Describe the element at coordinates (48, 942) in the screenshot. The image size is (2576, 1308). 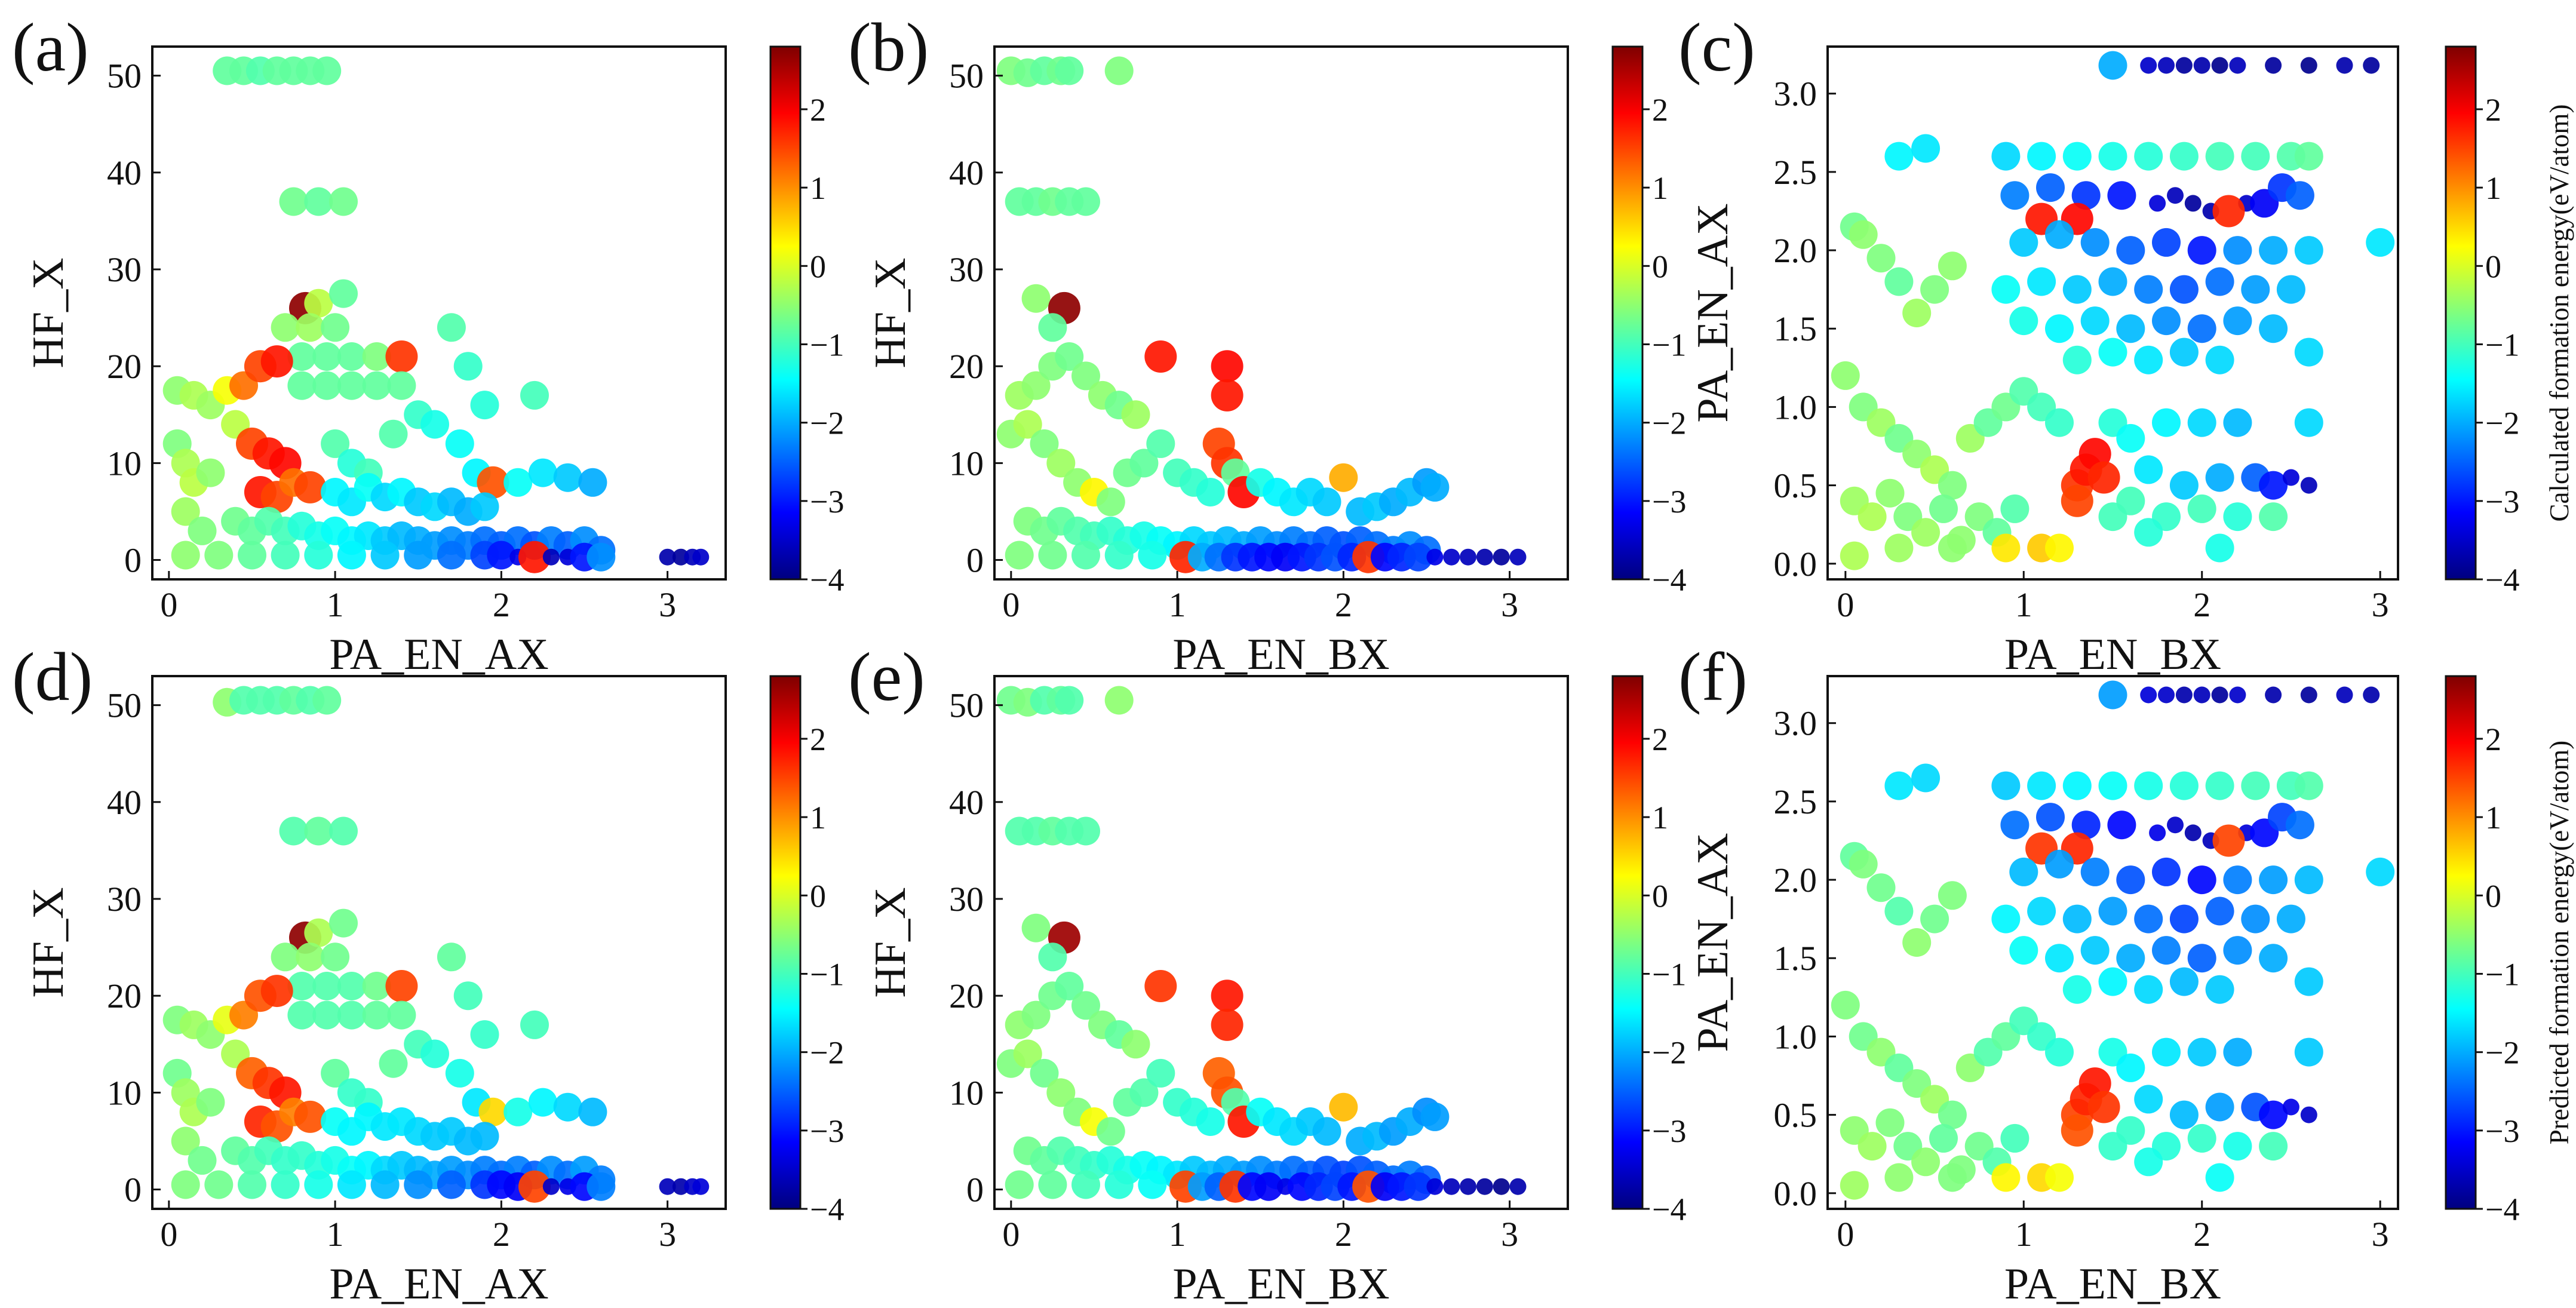
I see `y-axis-label: HF_X` at that location.